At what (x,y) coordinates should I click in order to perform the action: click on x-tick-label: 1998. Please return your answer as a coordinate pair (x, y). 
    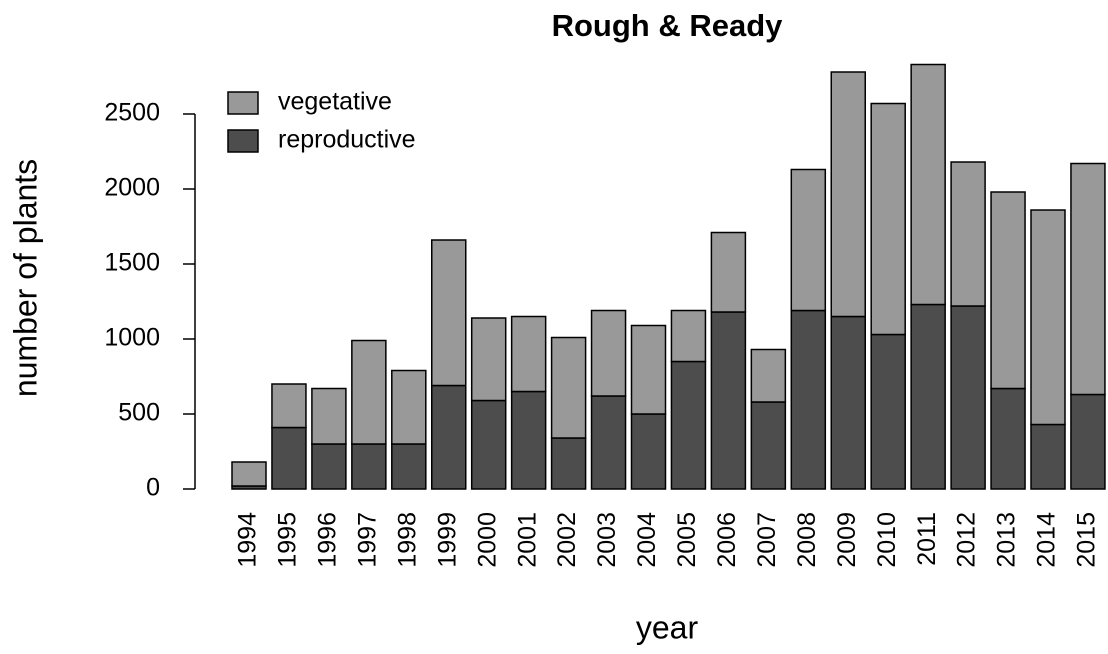
    Looking at the image, I should click on (407, 540).